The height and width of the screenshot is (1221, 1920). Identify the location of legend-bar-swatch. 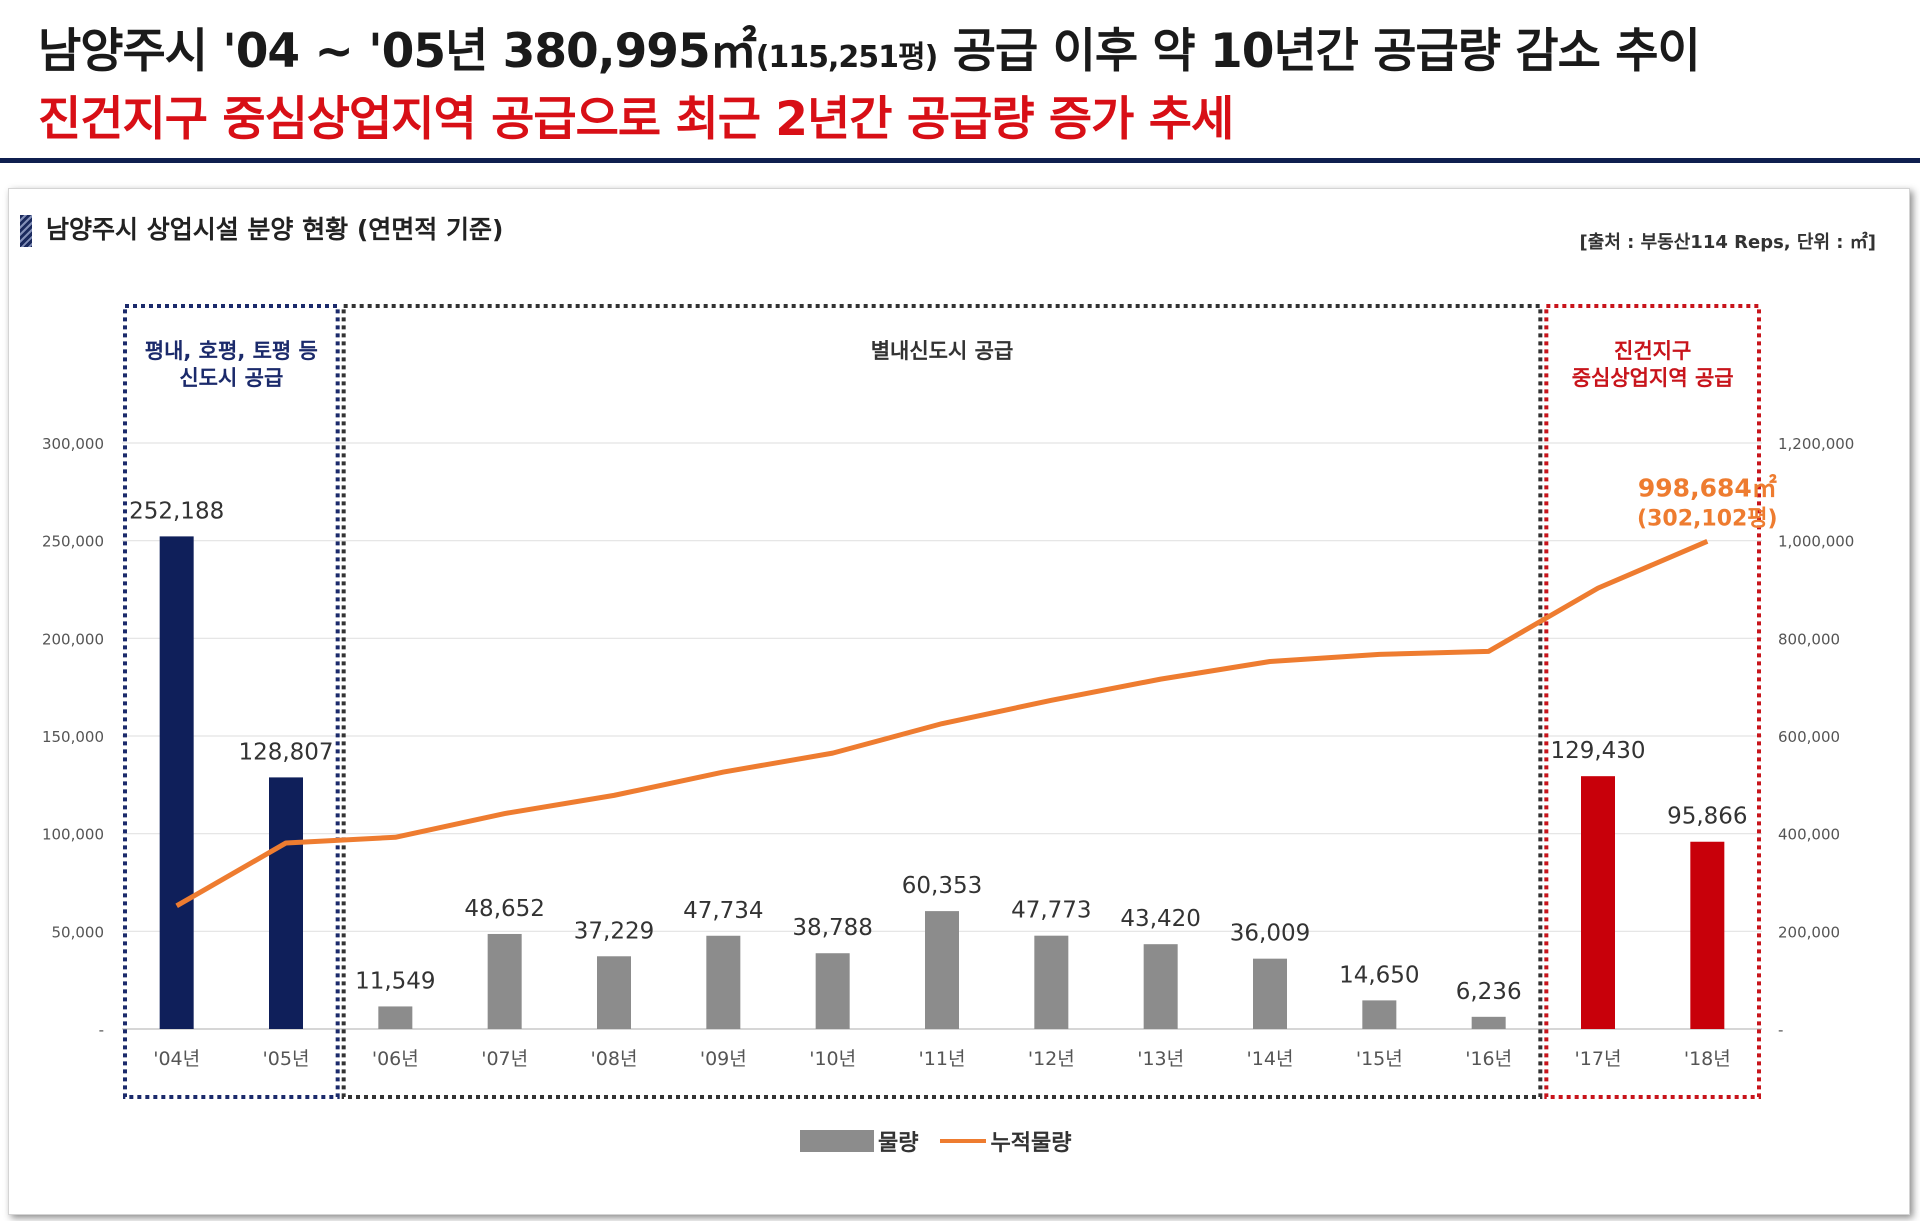
(837, 1141).